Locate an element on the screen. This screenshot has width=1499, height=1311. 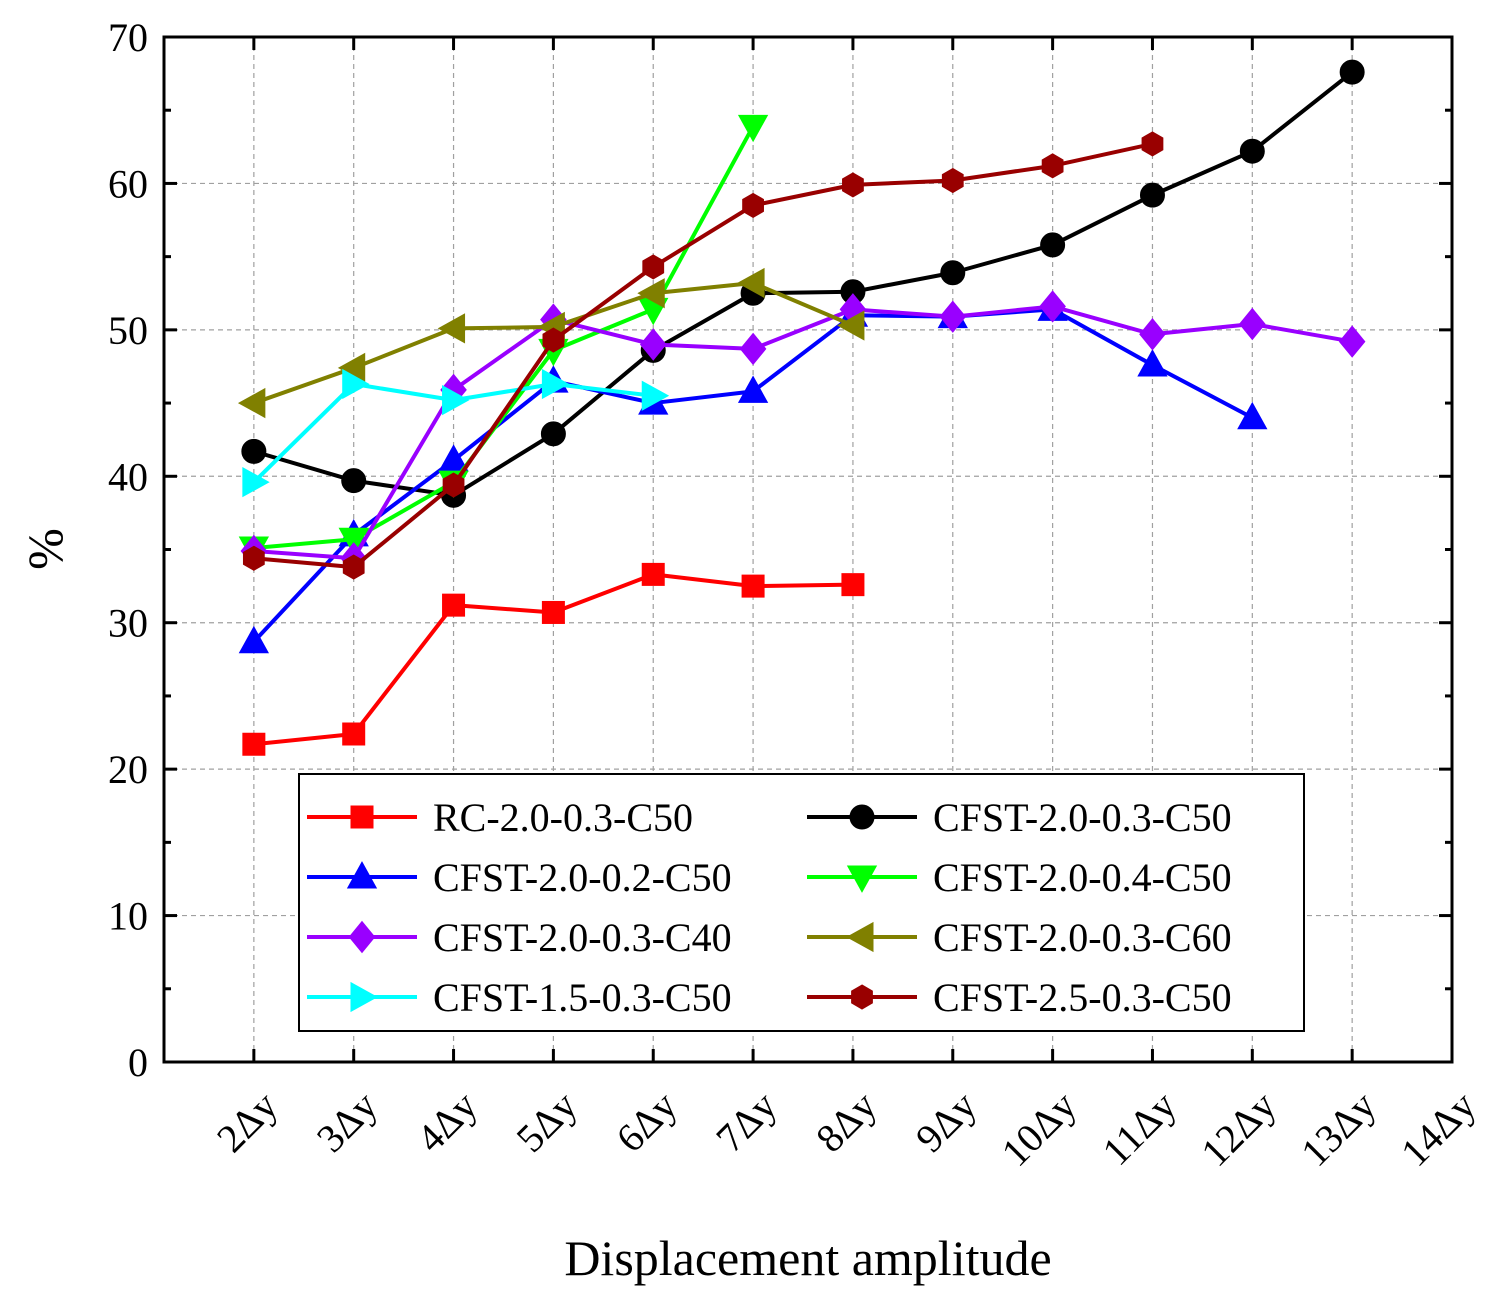
x-tick-label: 3Δy is located at coordinates (347, 1122).